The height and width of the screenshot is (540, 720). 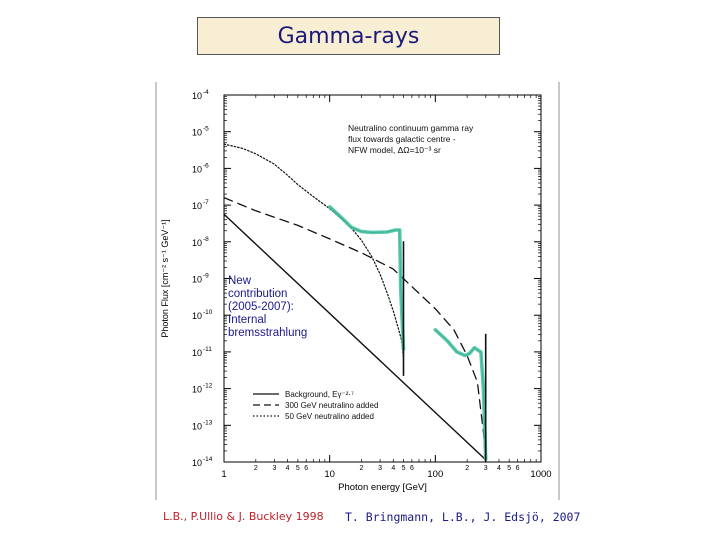 I want to click on y-tick-label-exponent: -6, so click(x=206, y=165).